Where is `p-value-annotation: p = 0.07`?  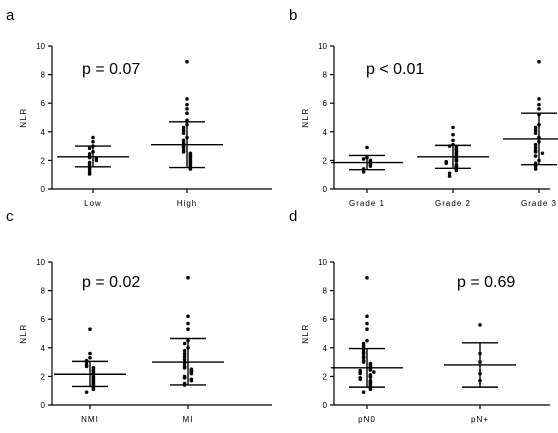 p-value-annotation: p = 0.07 is located at coordinates (111, 69).